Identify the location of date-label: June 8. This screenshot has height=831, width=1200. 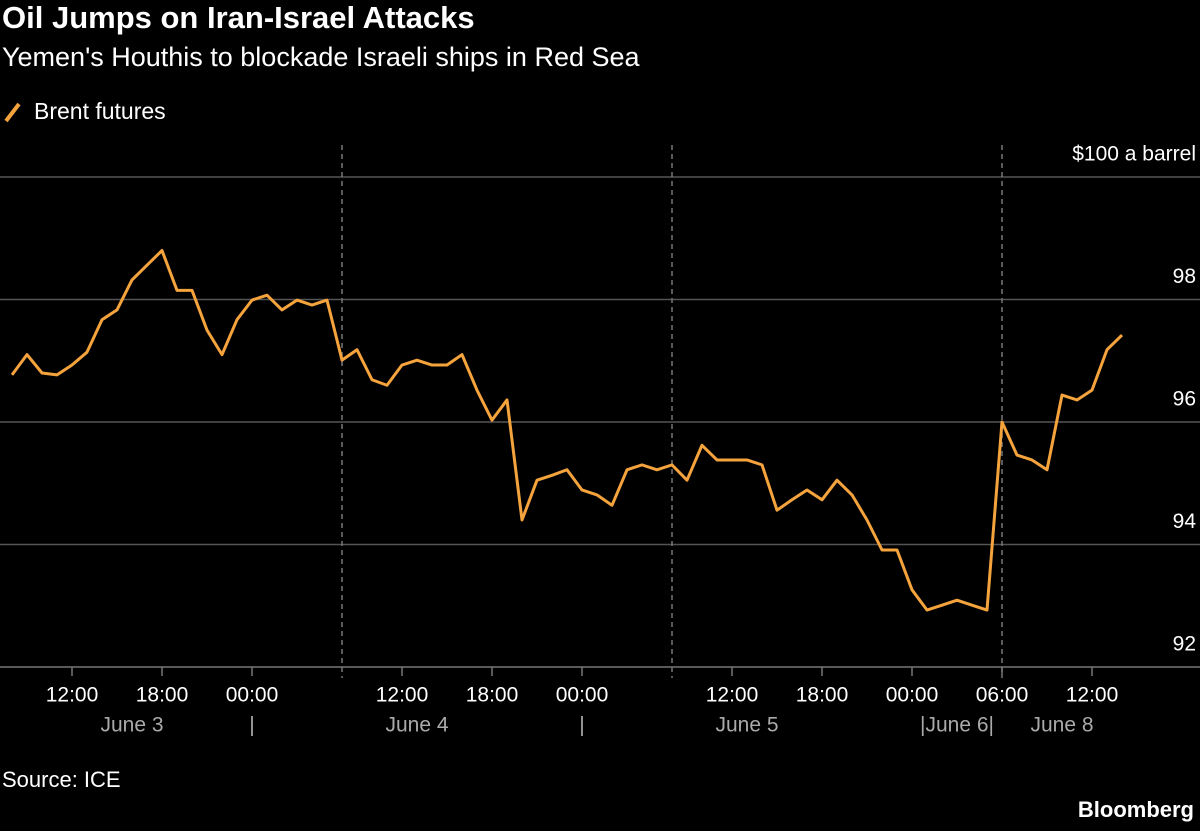
(1061, 725).